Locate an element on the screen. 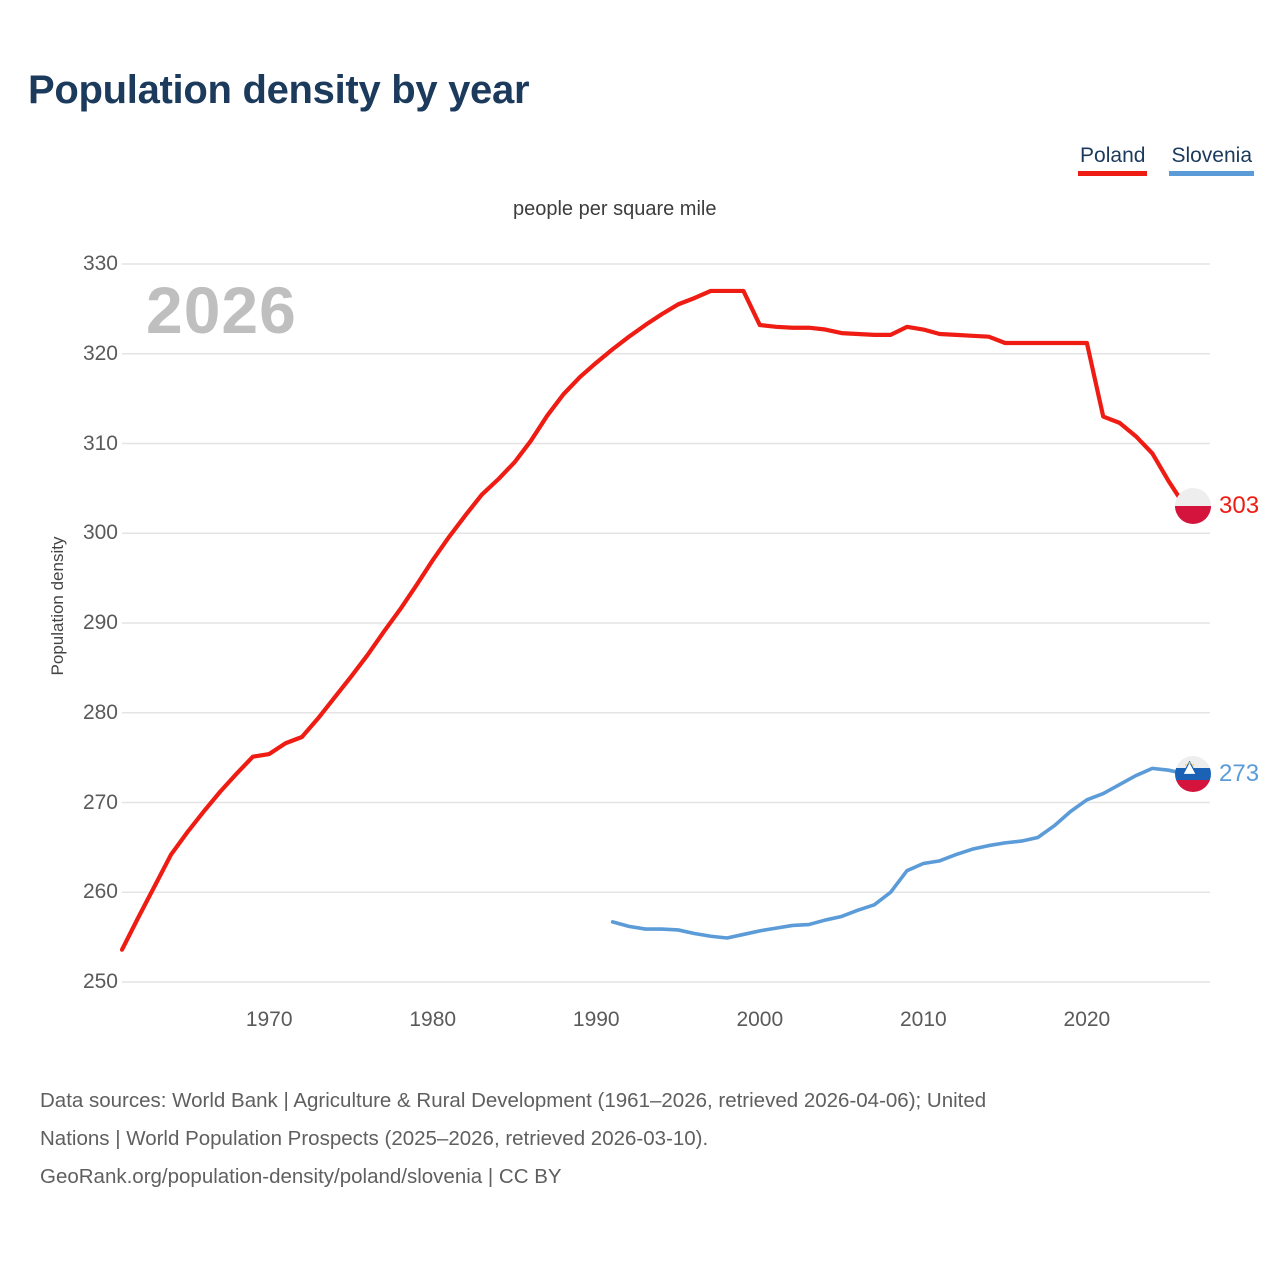 This screenshot has width=1280, height=1280. y-axis-tick-label: 280 is located at coordinates (100, 712).